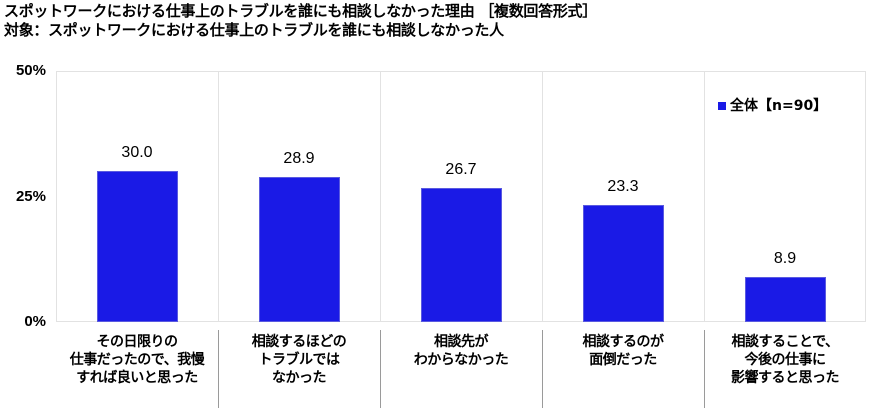 Image resolution: width=880 pixels, height=408 pixels. What do you see at coordinates (785, 258) in the screenshot?
I see `data-label: 8.9` at bounding box center [785, 258].